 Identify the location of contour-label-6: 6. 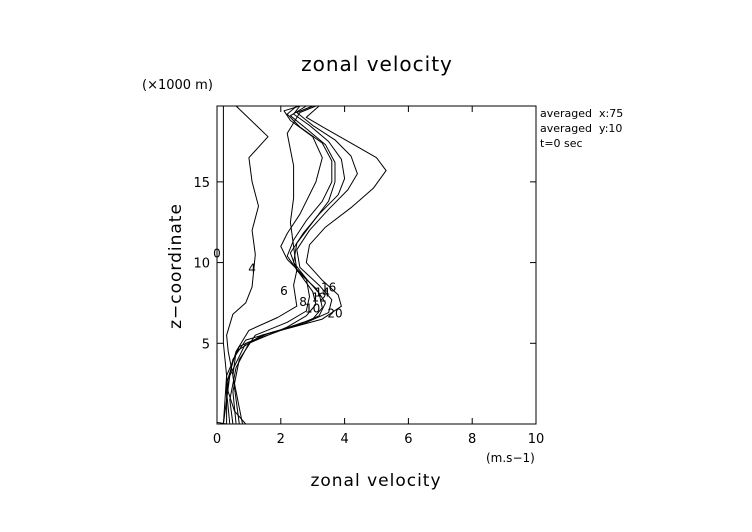
(284, 291).